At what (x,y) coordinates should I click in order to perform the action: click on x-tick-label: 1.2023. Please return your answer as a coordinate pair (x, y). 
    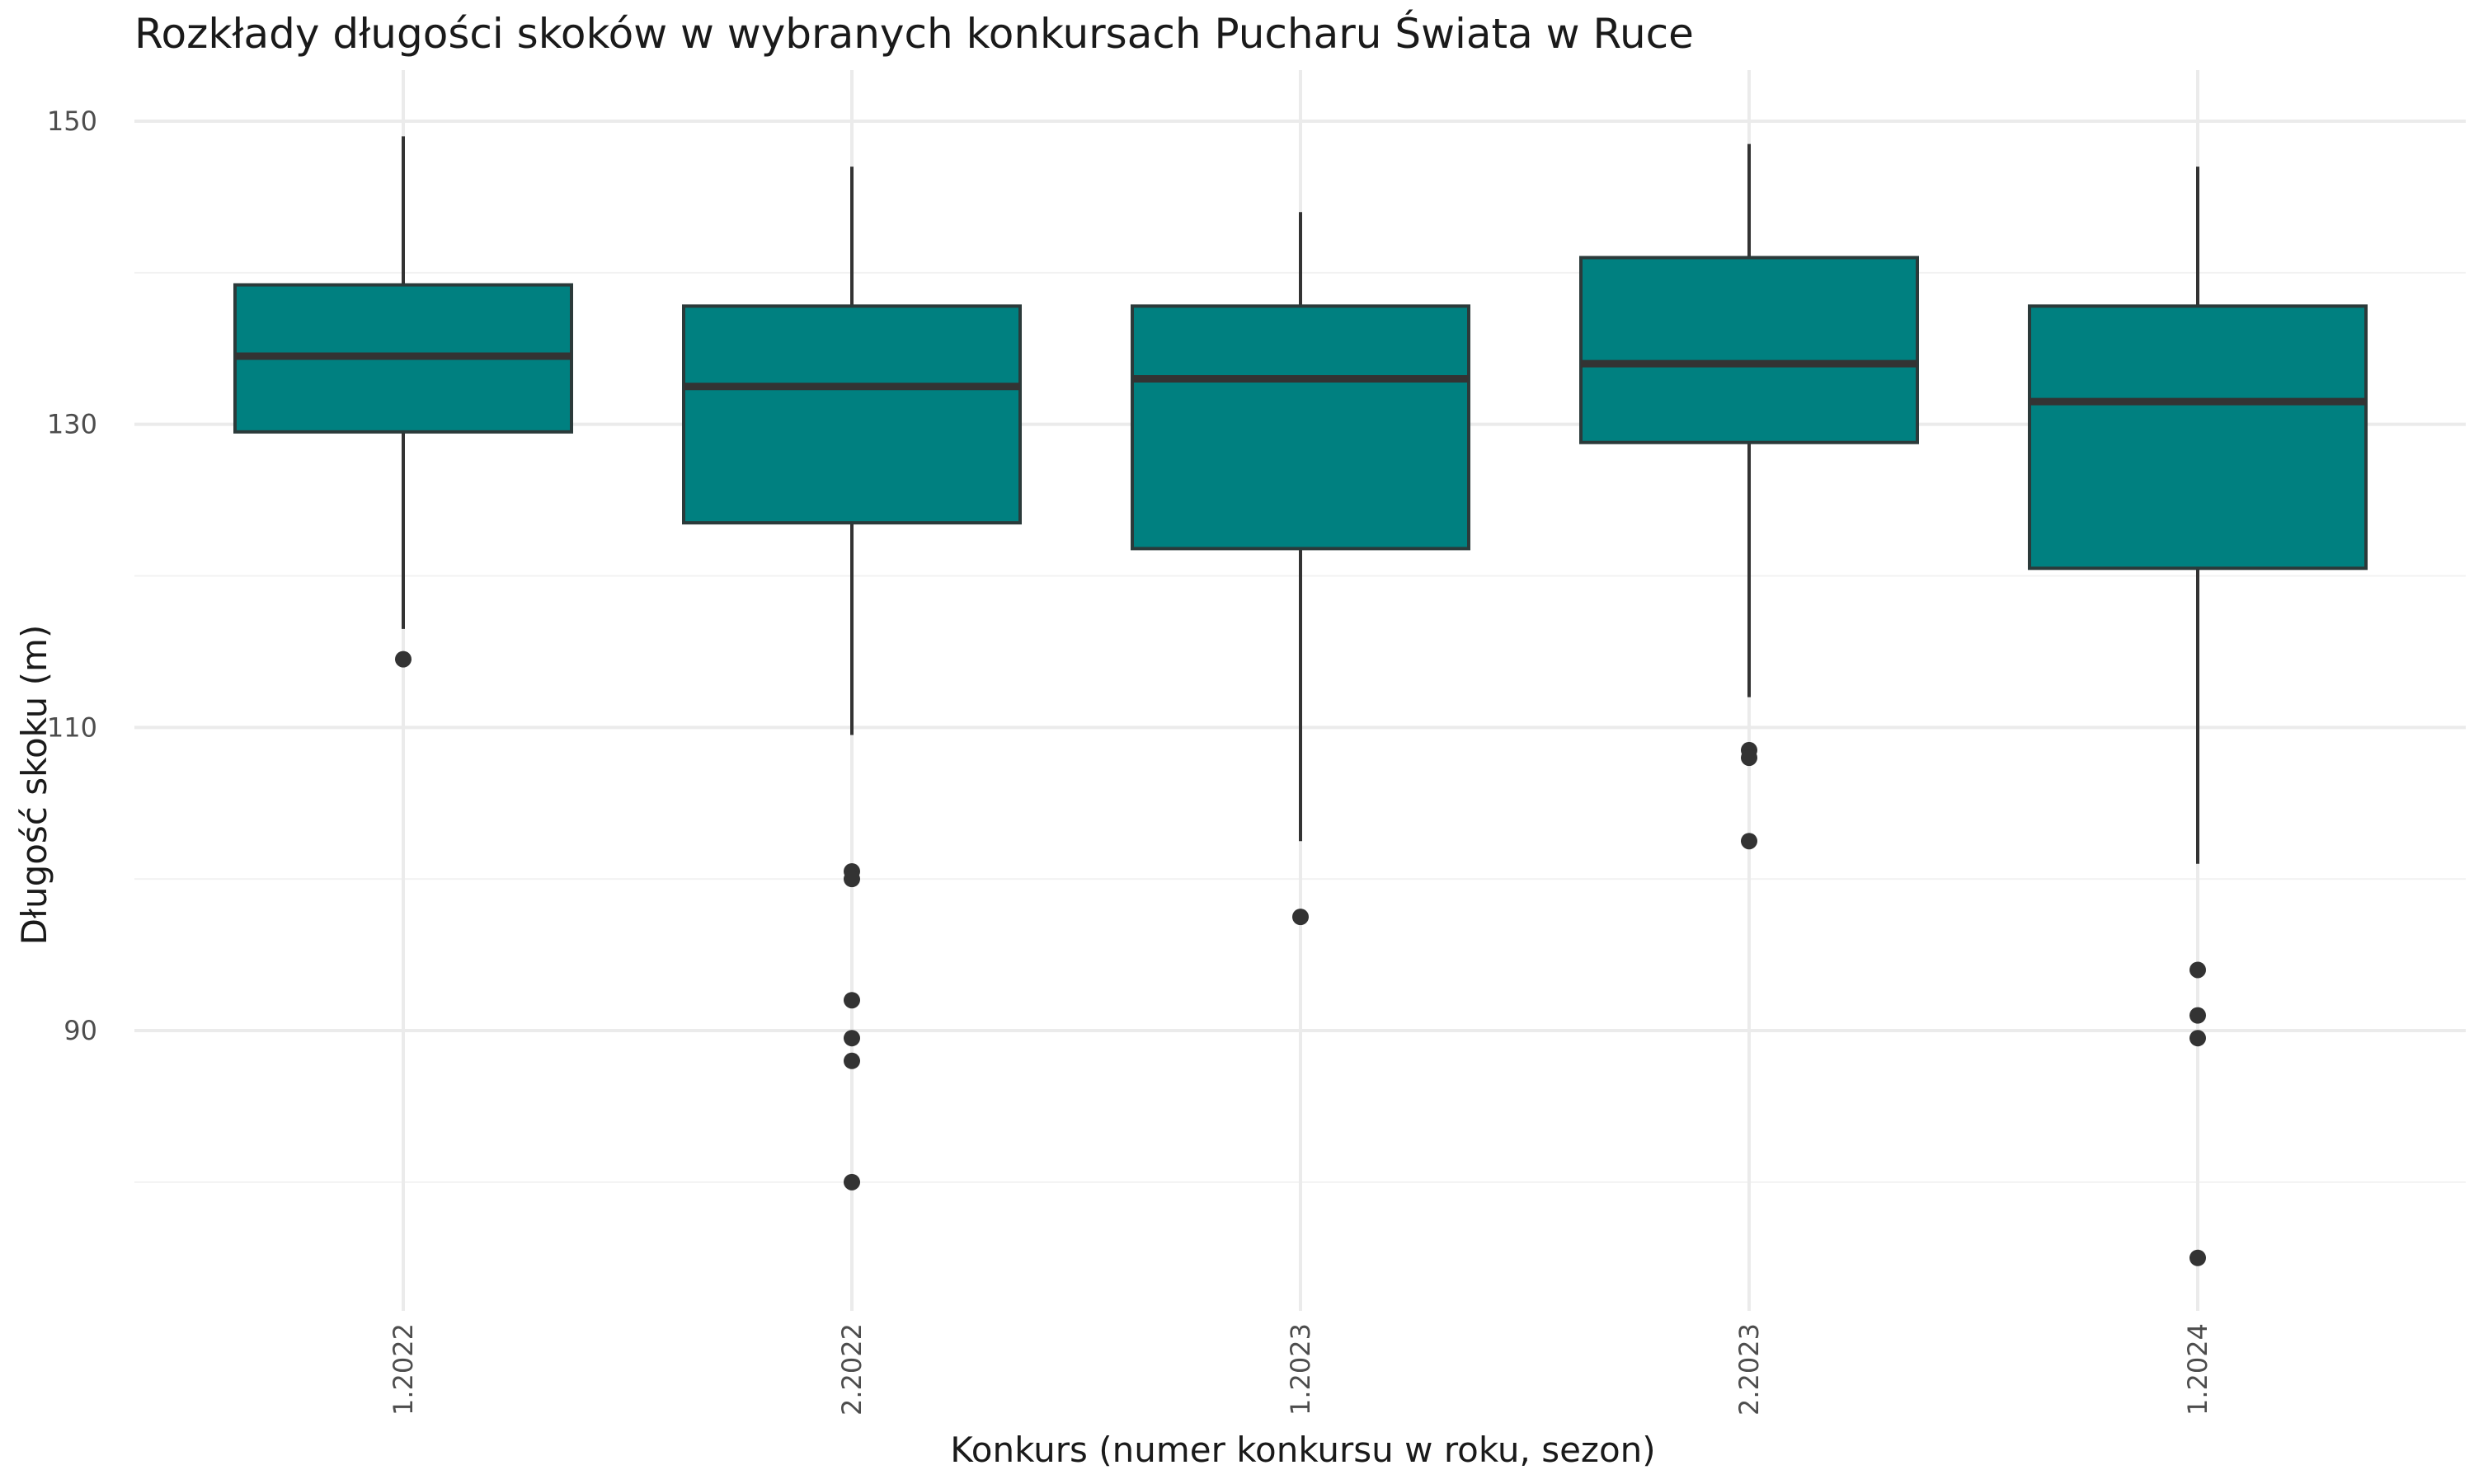
    Looking at the image, I should click on (1300, 1369).